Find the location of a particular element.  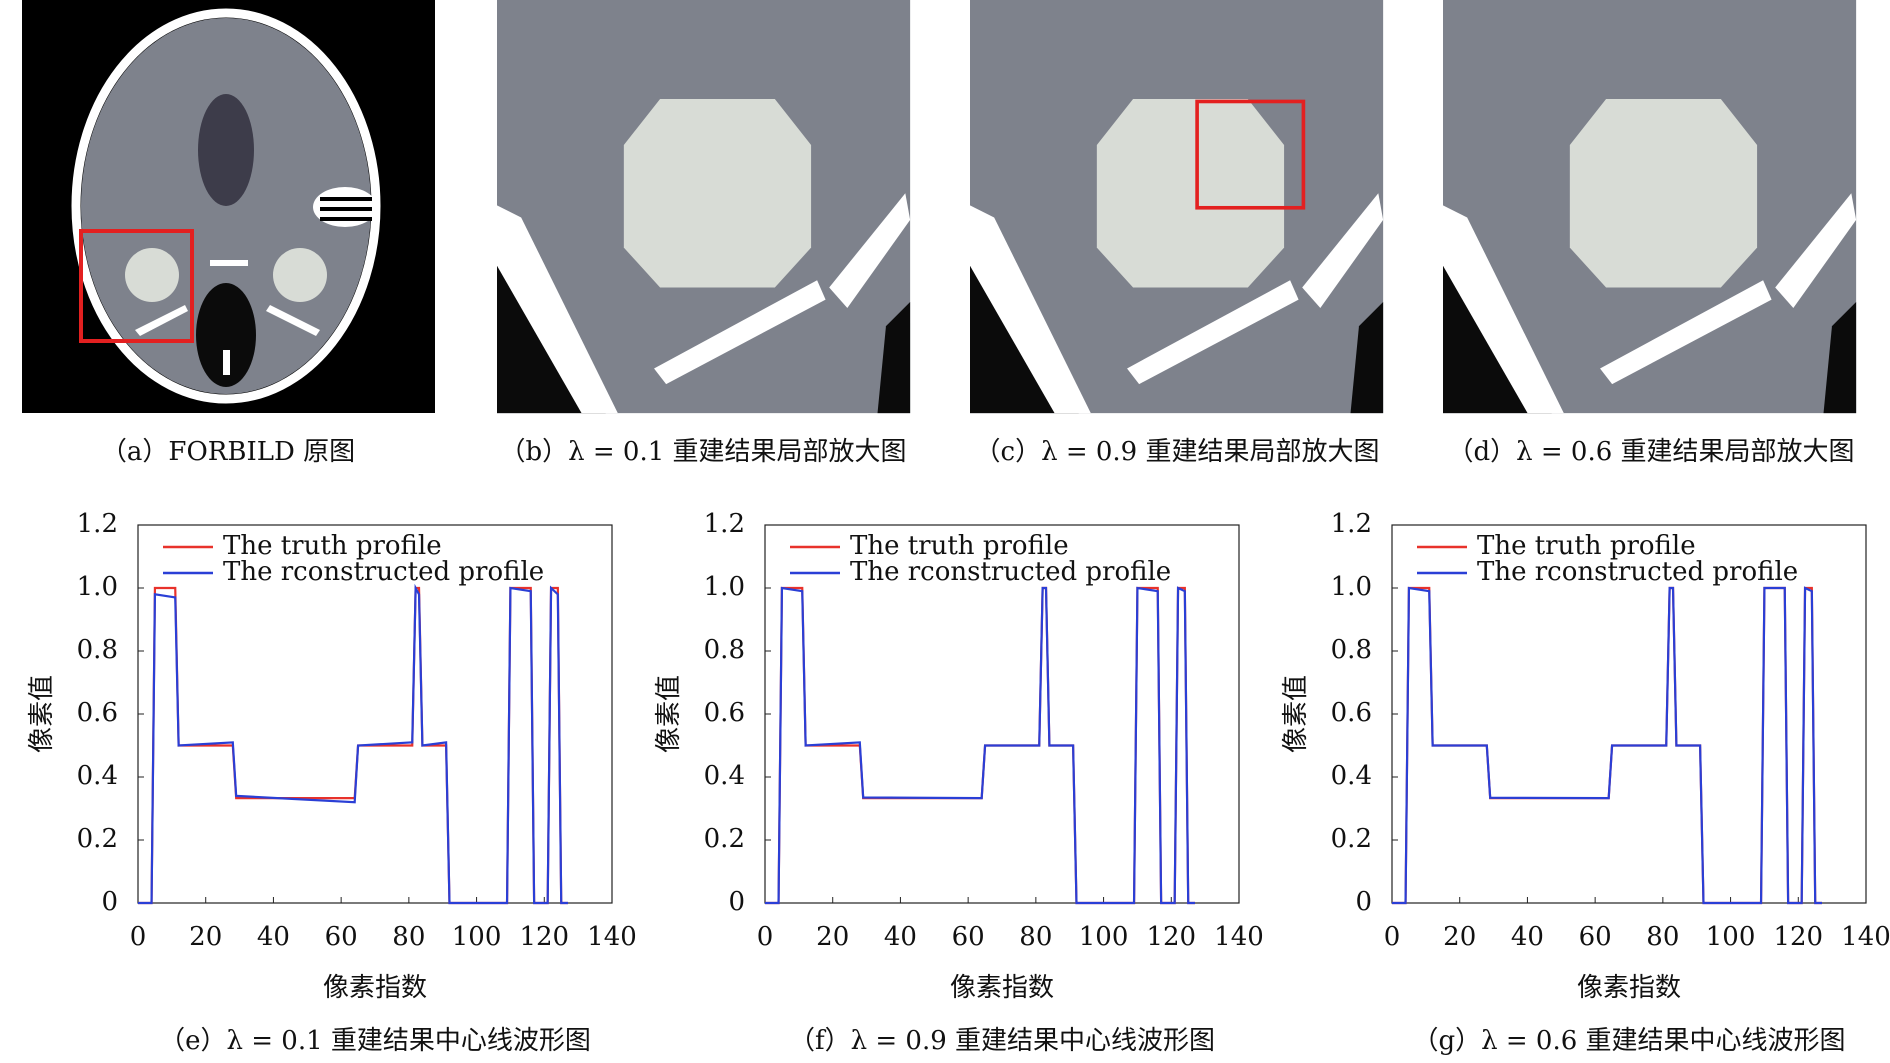

image-d is located at coordinates (1650, 207).